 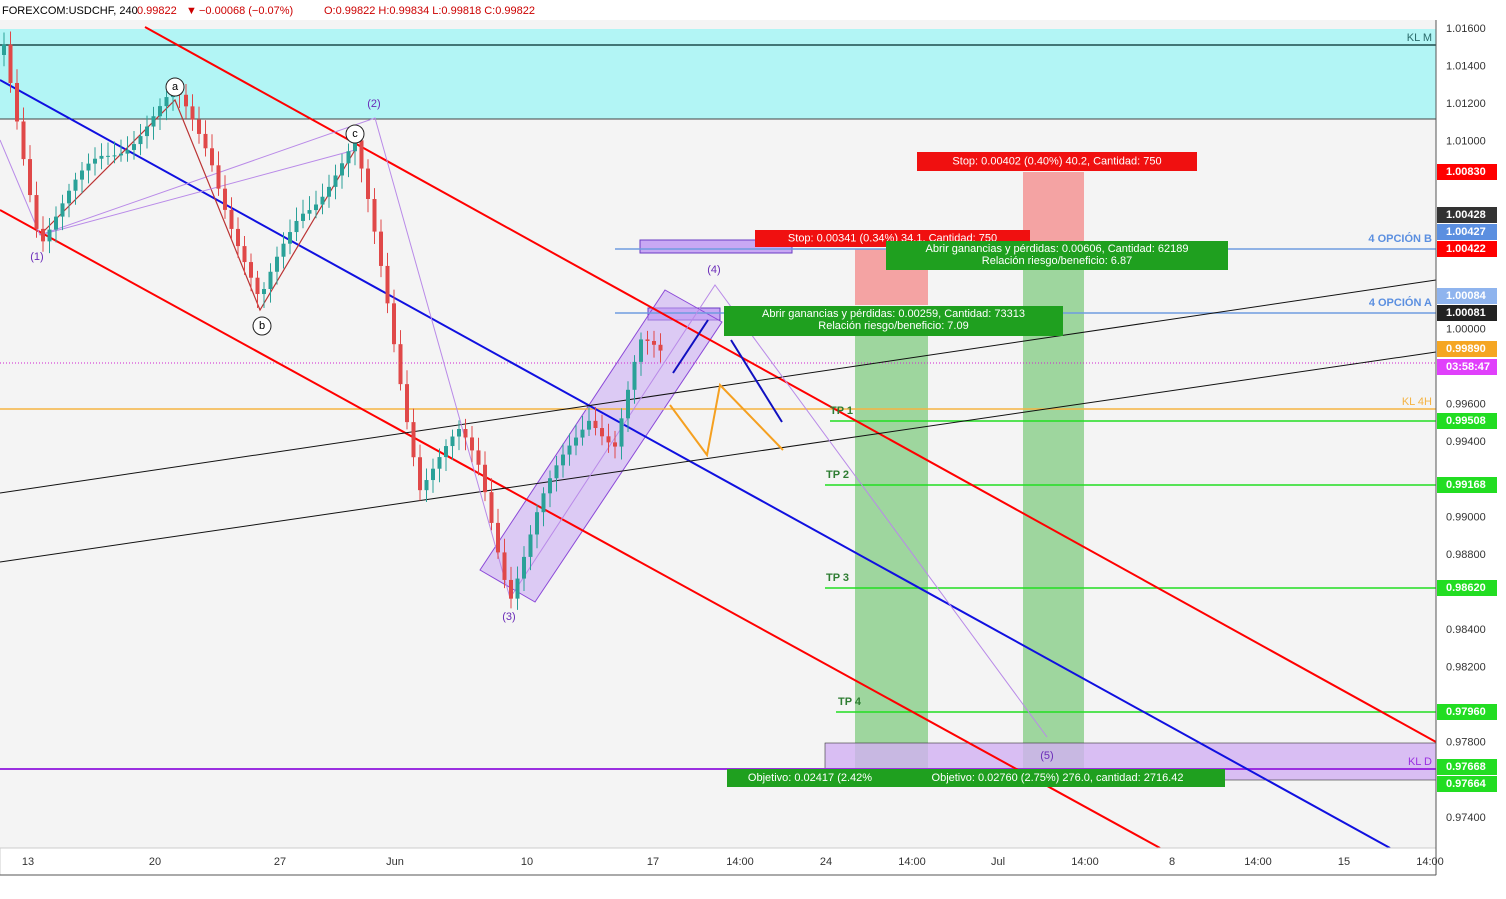 What do you see at coordinates (1172, 862) in the screenshot?
I see `time-tick: 8` at bounding box center [1172, 862].